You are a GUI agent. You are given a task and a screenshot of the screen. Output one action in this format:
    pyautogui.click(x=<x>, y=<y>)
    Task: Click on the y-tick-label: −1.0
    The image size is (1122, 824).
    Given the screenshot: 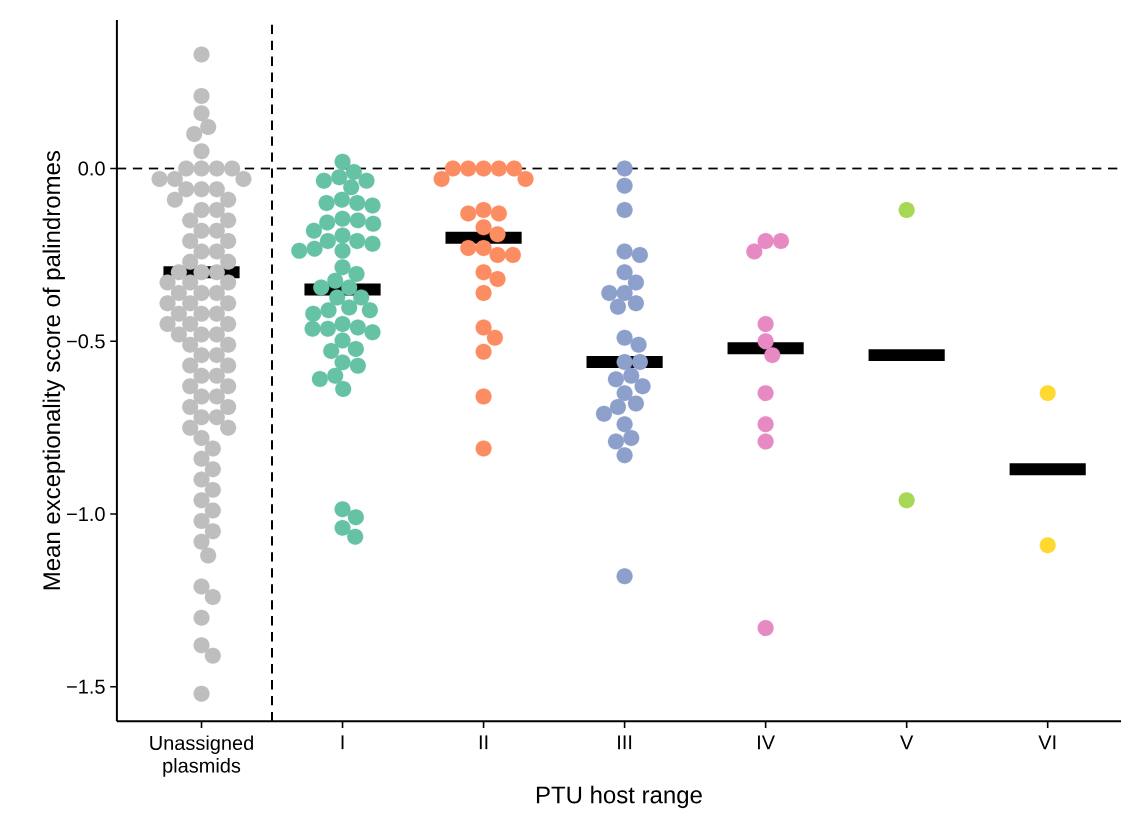 What is the action you would take?
    pyautogui.click(x=86, y=513)
    